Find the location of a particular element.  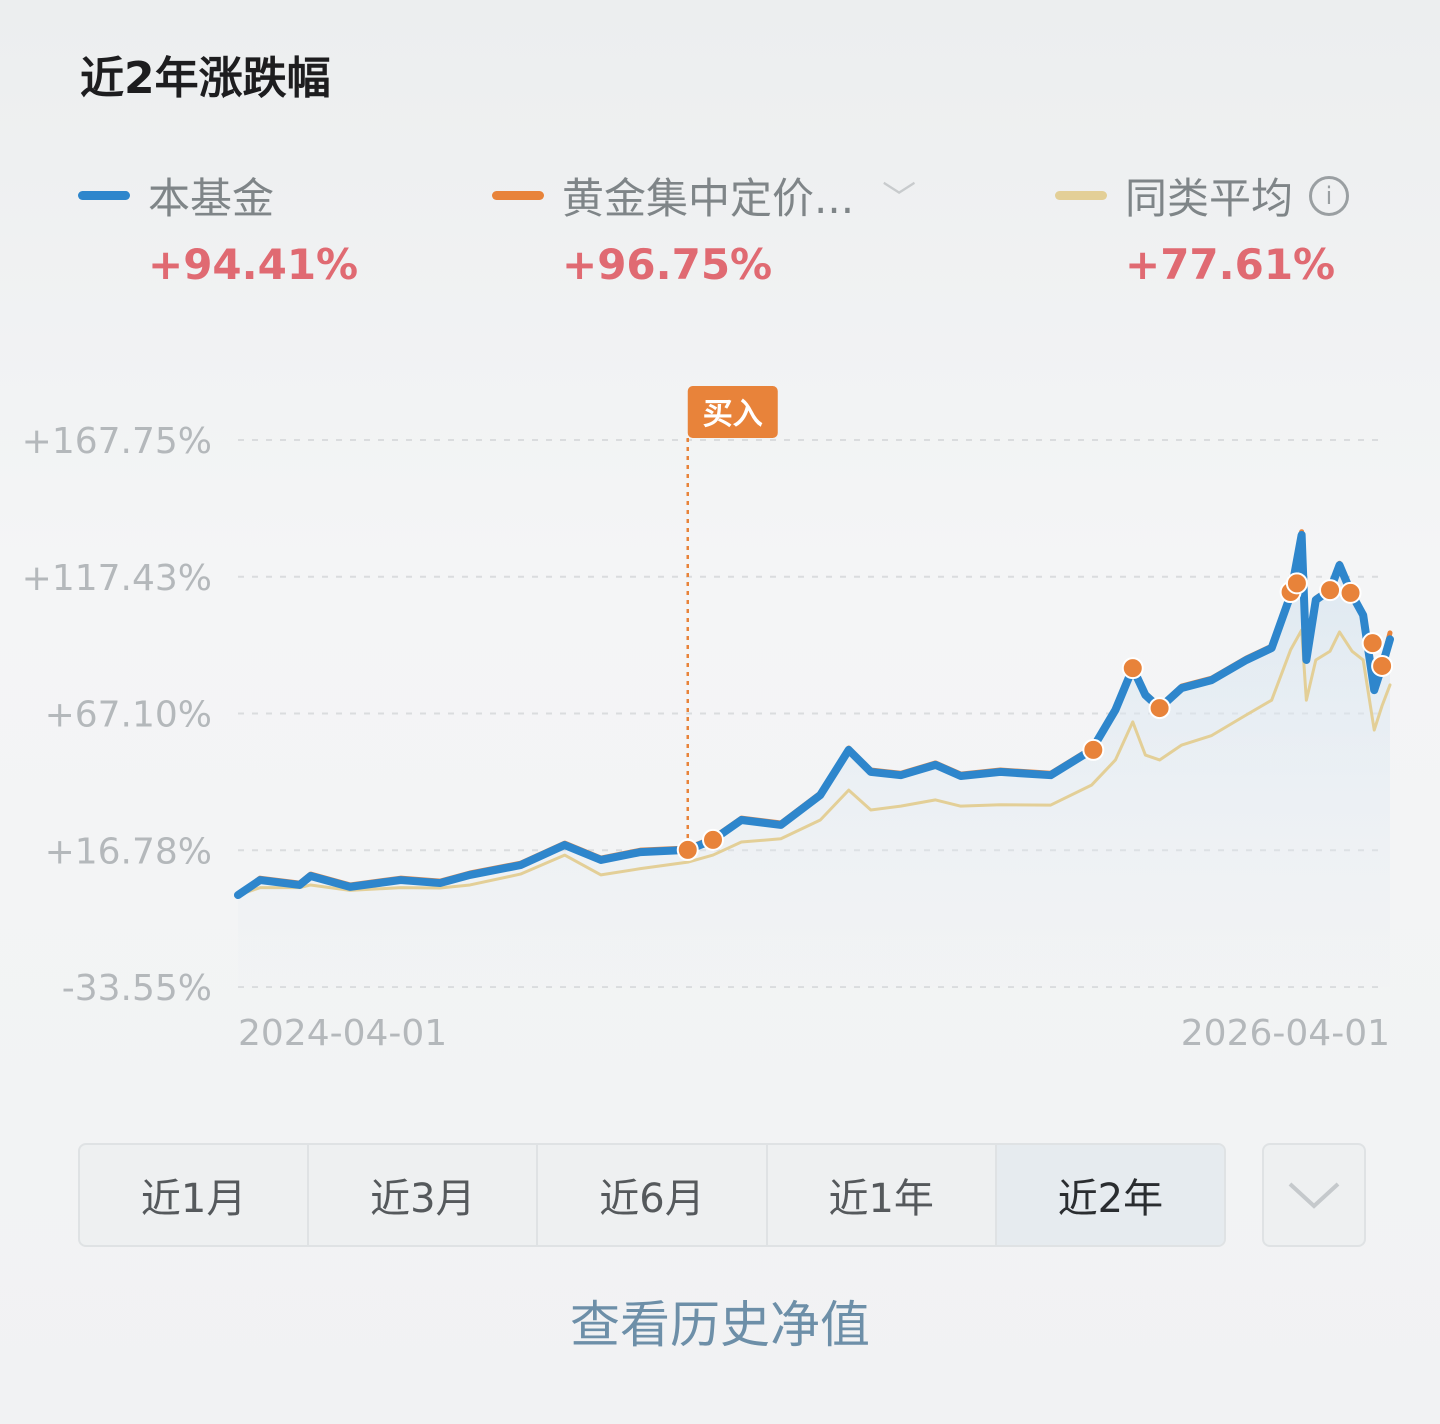

tab-1y: 近1年 is located at coordinates (882, 1195).